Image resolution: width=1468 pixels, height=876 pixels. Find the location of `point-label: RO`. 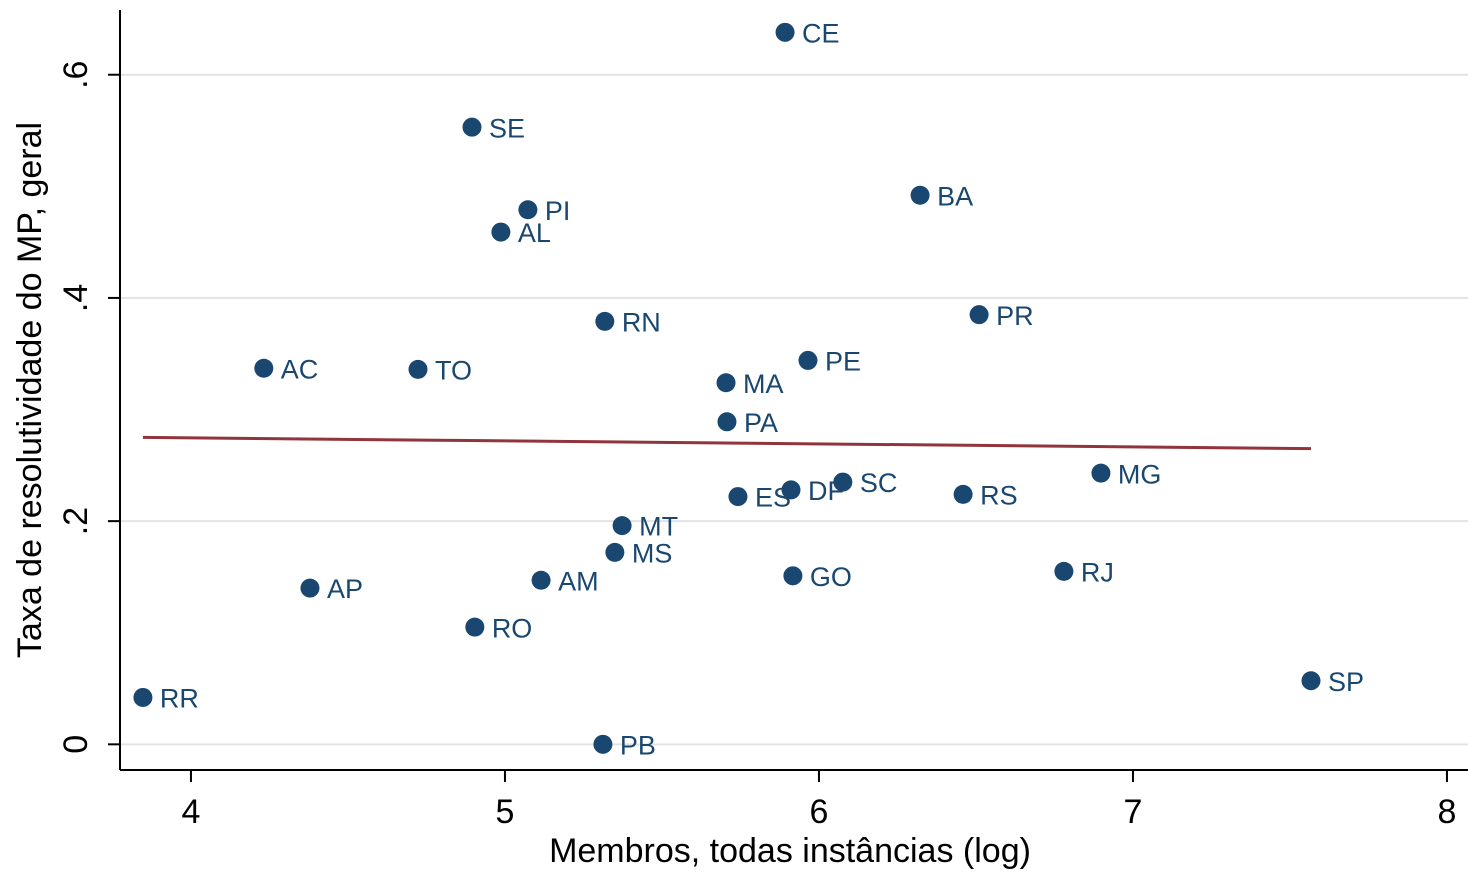

point-label: RO is located at coordinates (512, 628).